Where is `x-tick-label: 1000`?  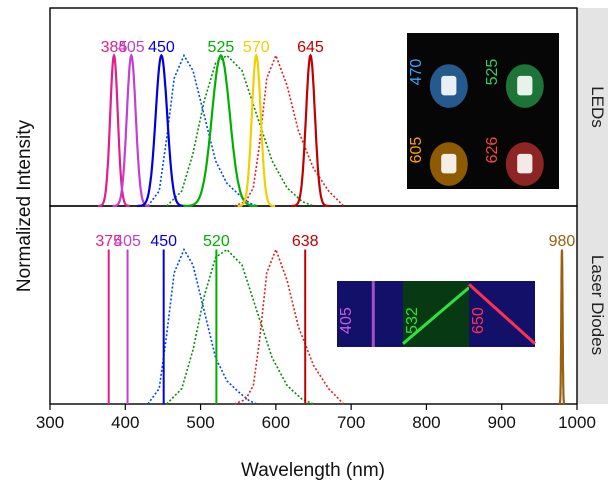 x-tick-label: 1000 is located at coordinates (577, 422).